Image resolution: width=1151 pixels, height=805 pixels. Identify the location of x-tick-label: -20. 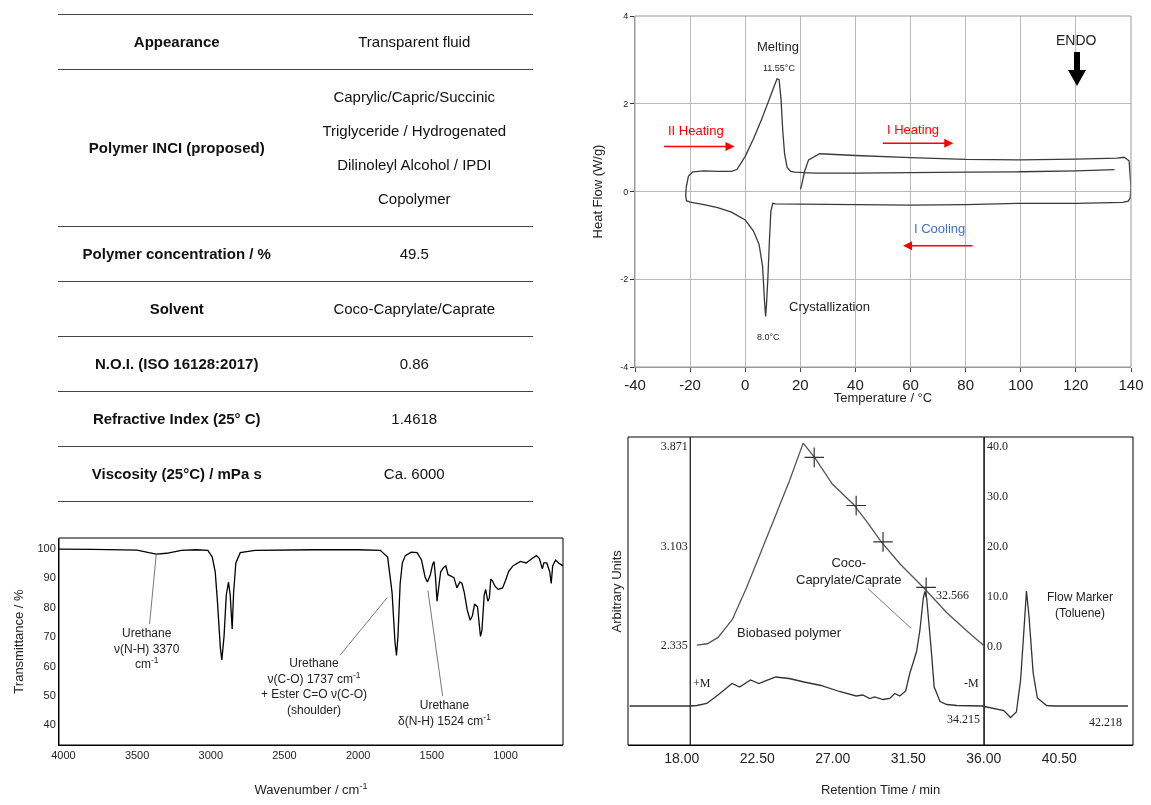
(690, 384).